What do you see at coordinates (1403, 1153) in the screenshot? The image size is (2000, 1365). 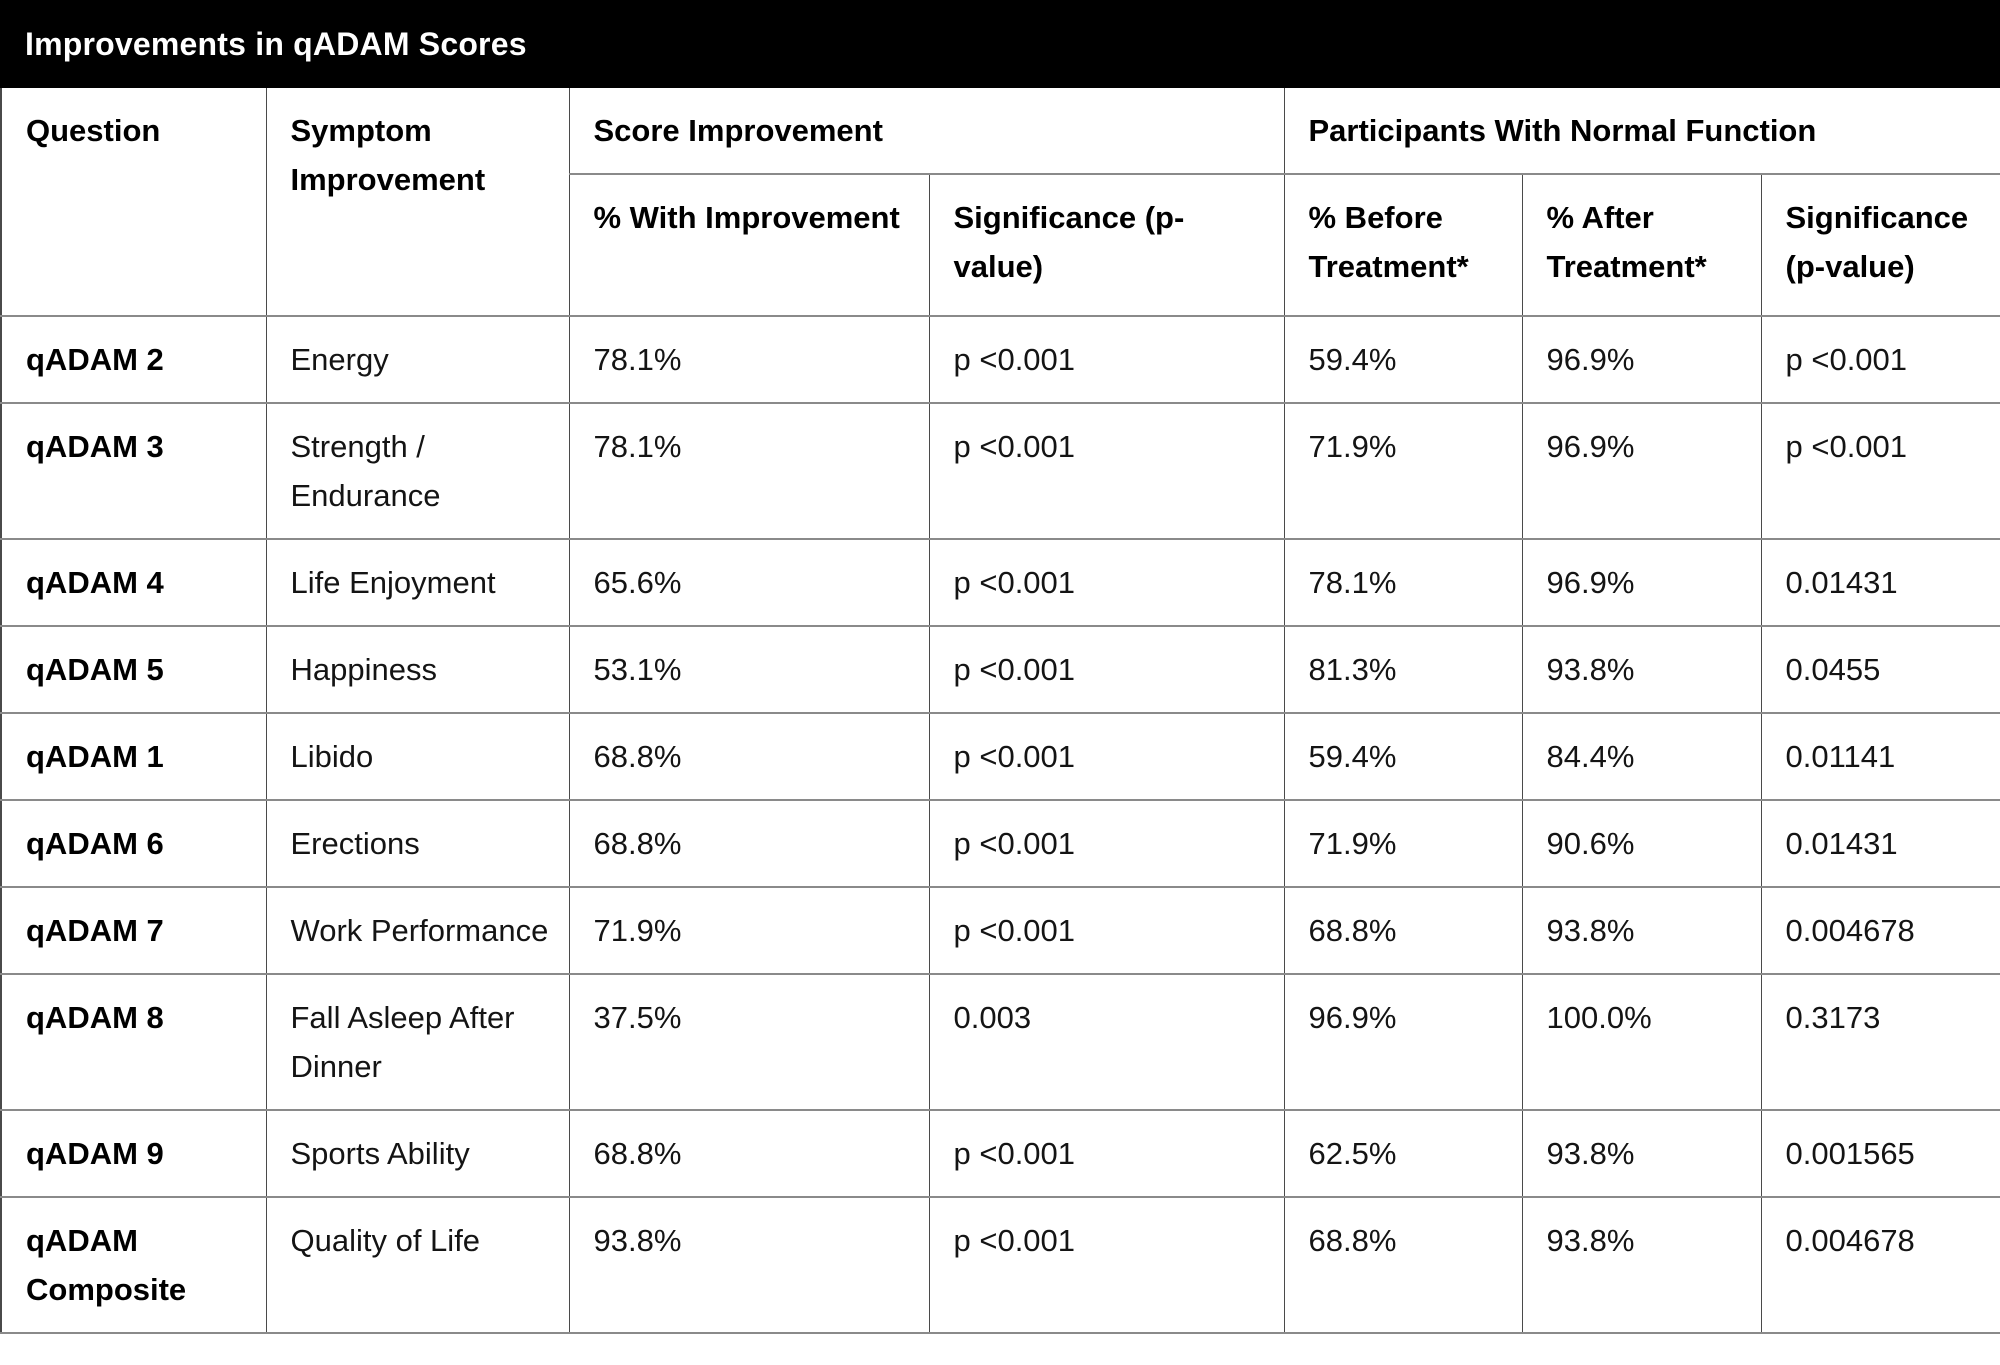 I see `cell-pct-before: 62.5%` at bounding box center [1403, 1153].